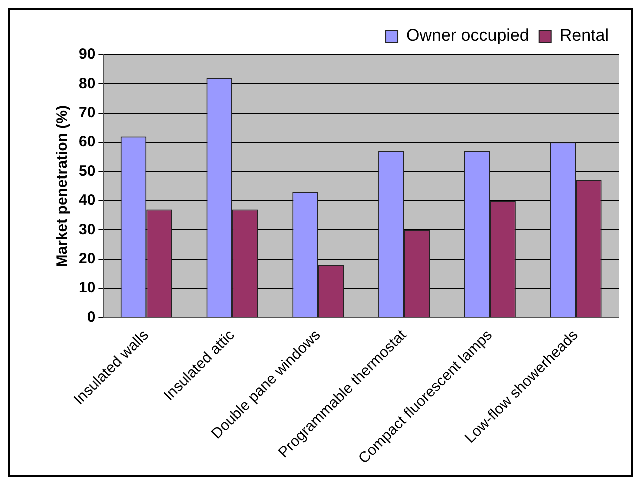 This screenshot has width=641, height=485. I want to click on y-tick-label: 90, so click(87, 55).